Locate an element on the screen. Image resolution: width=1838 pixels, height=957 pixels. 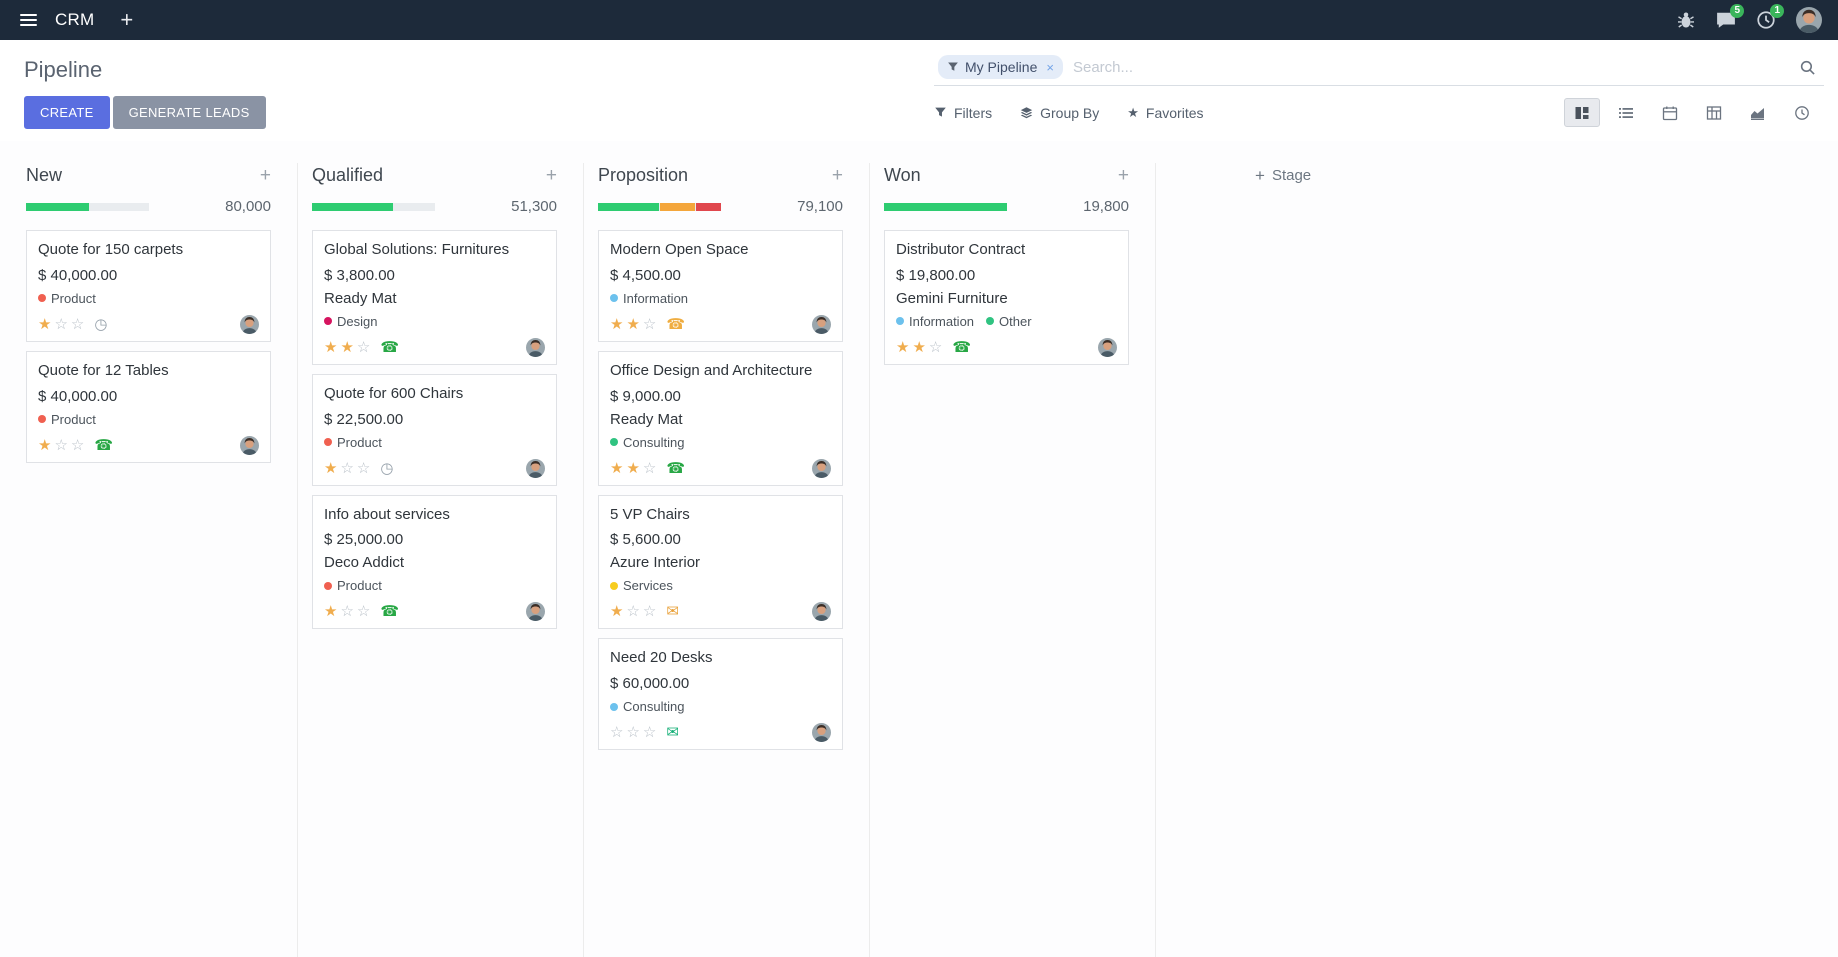
group-by-button: Group By is located at coordinates (1059, 113).